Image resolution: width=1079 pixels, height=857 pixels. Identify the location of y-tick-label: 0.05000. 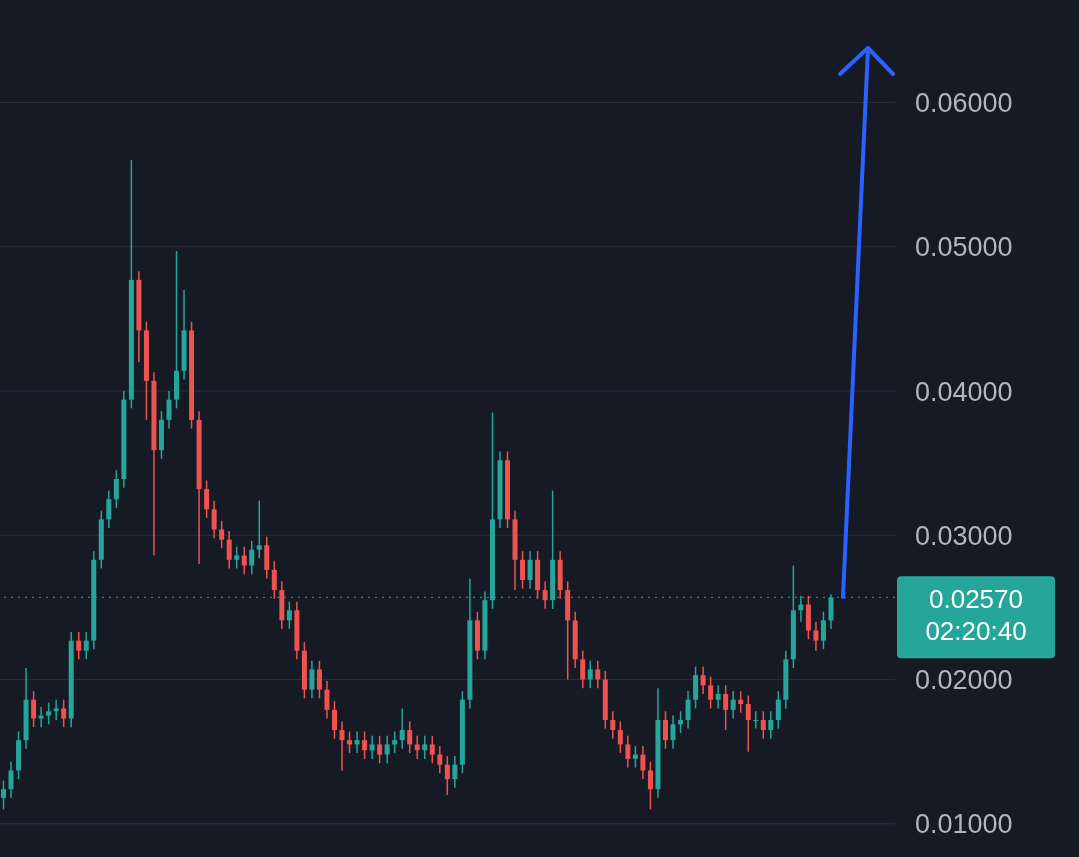
(964, 247).